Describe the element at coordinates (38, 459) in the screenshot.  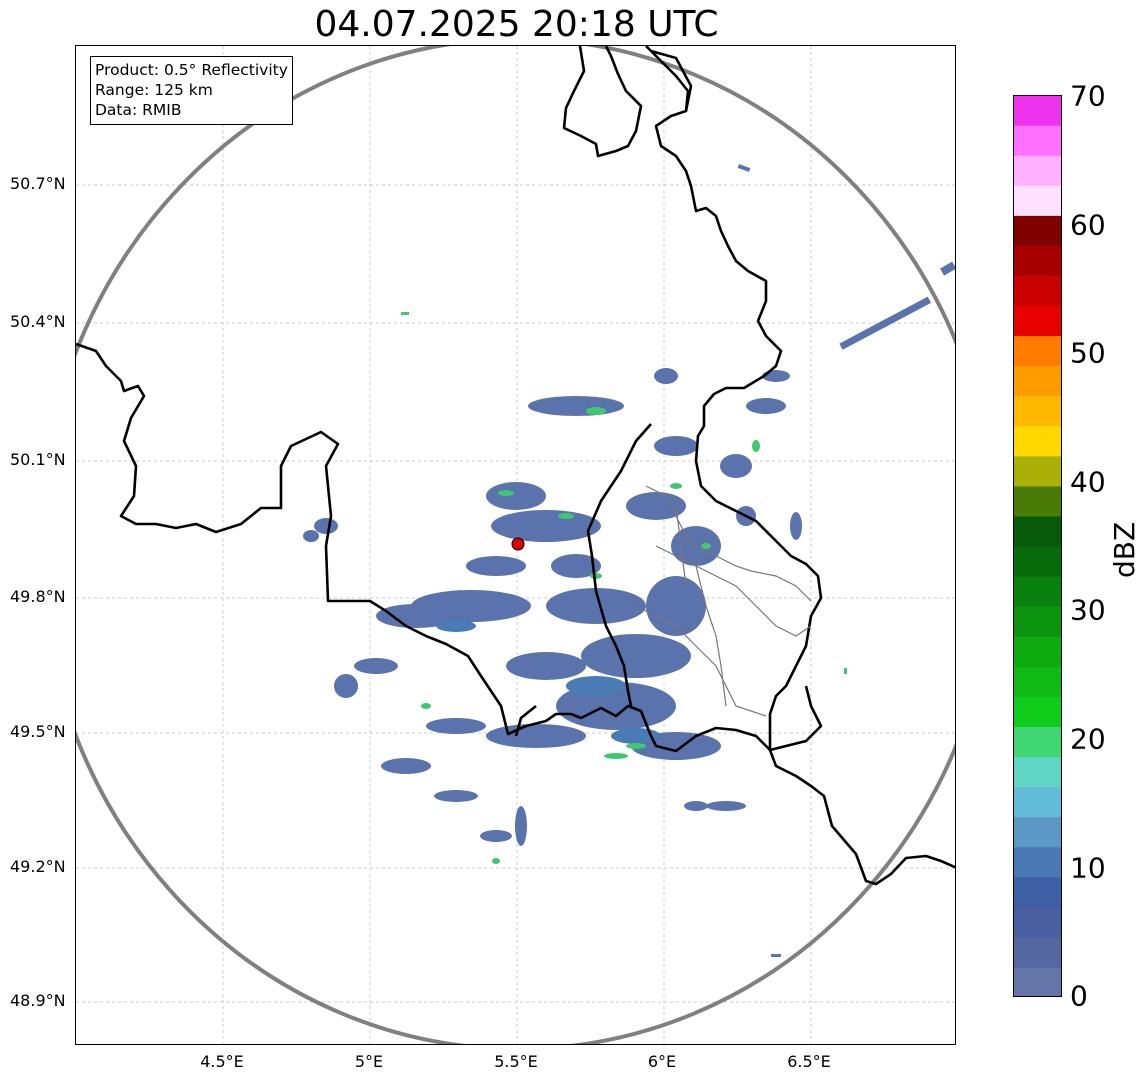
I see `lat-tick-50-1: 50.1°N` at that location.